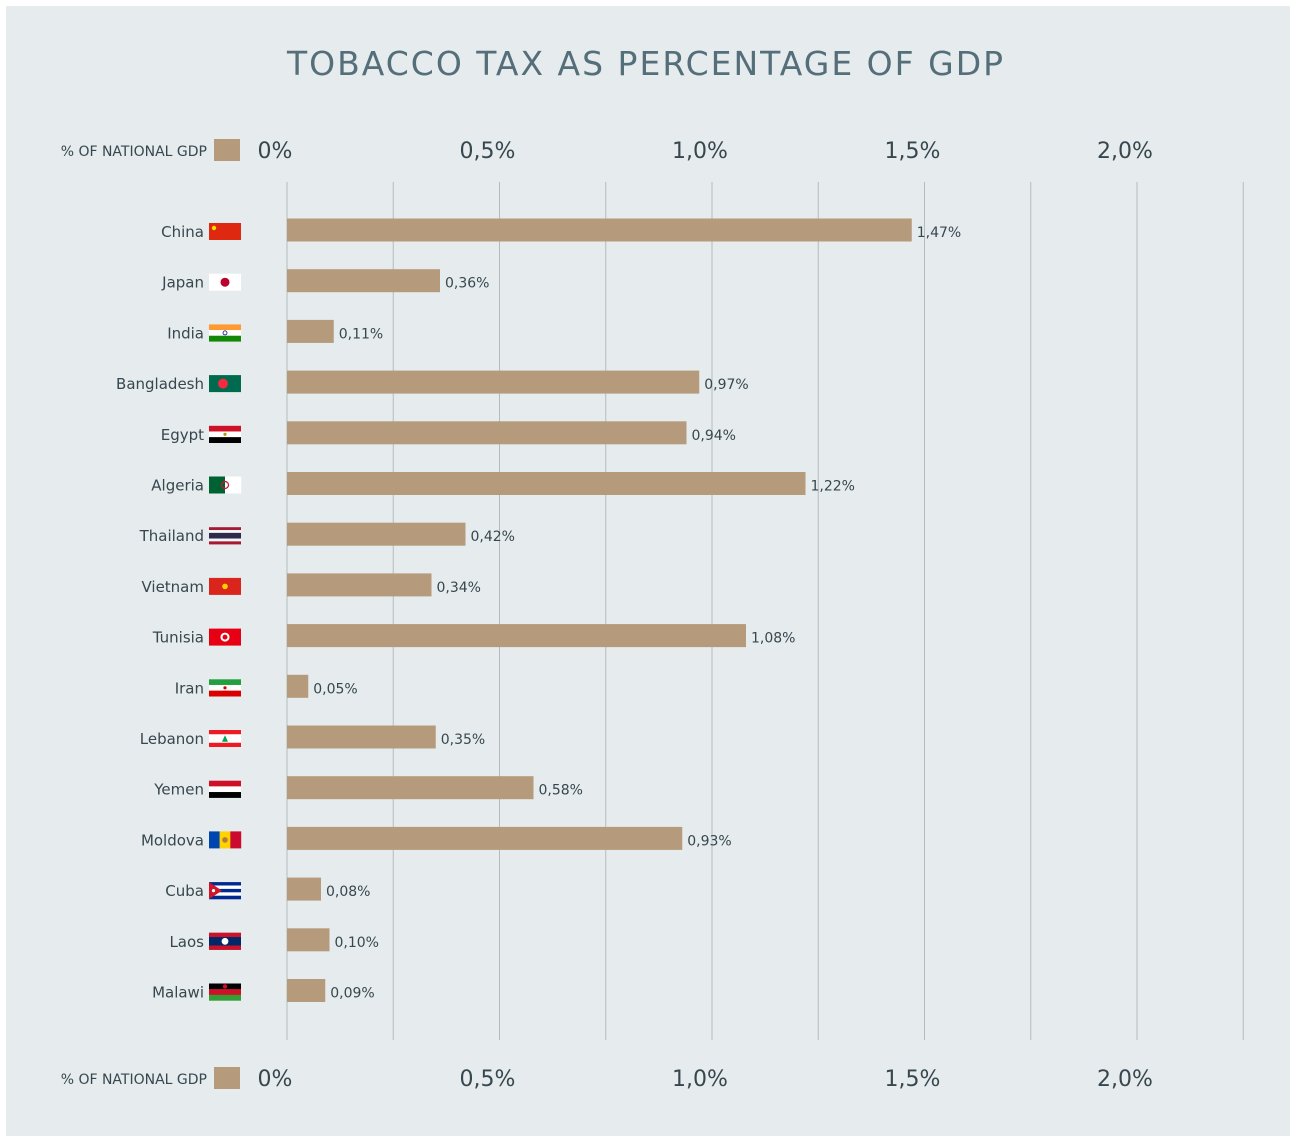  Describe the element at coordinates (134, 152) in the screenshot. I see `top-legend-label: % OF NATIONAL GDP` at that location.